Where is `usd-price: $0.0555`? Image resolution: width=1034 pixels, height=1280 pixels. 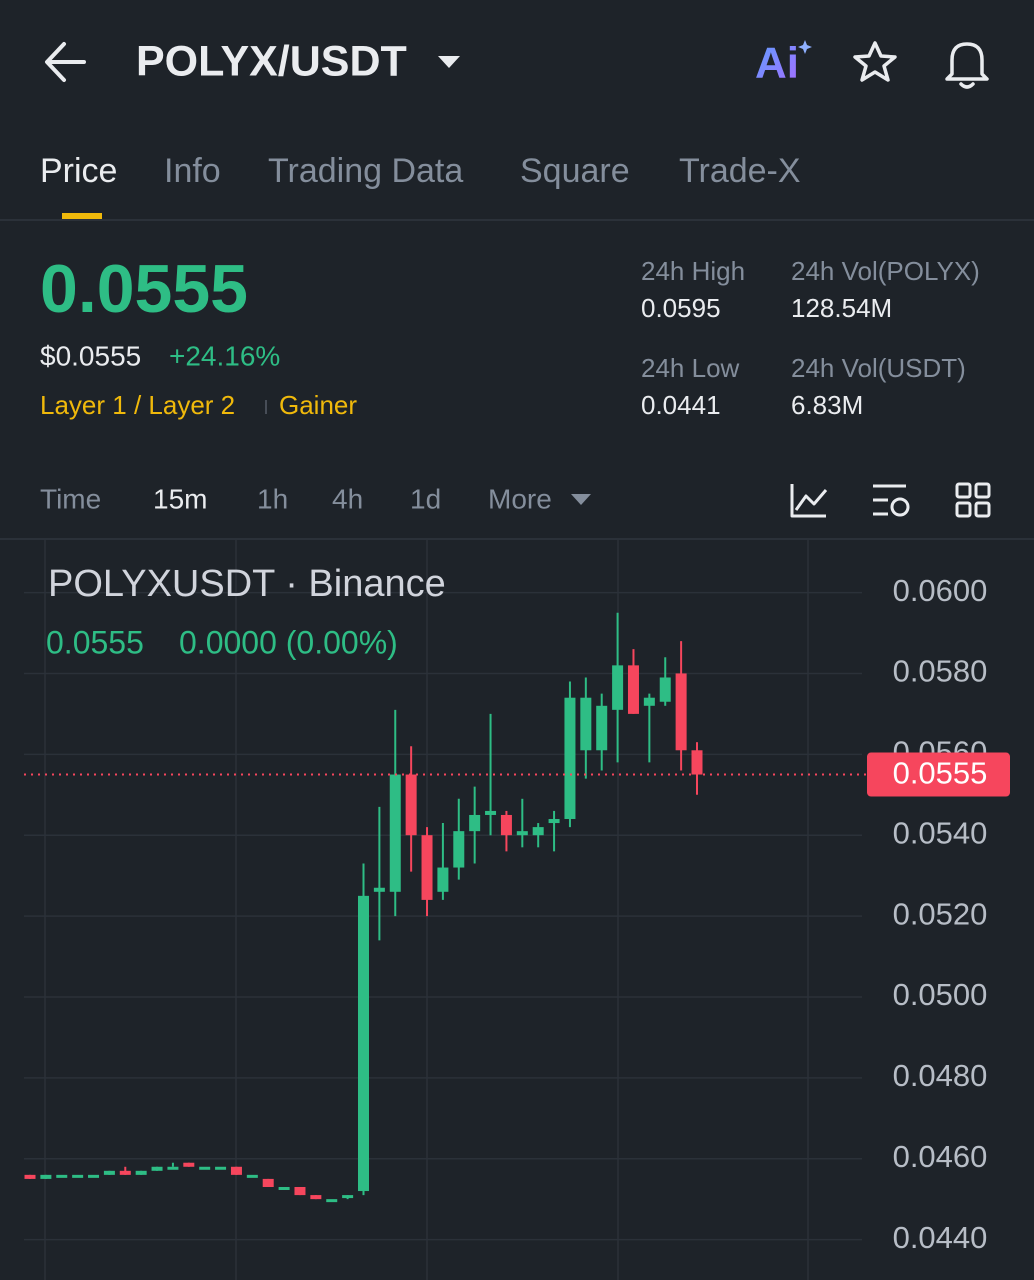 usd-price: $0.0555 is located at coordinates (90, 355).